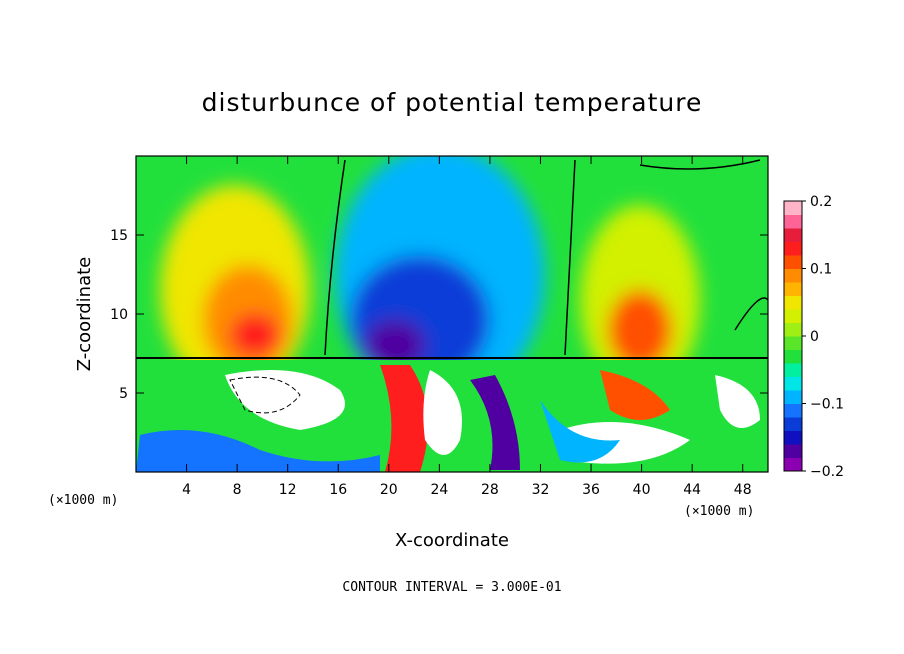  I want to click on x-tick-label: 4, so click(186, 490).